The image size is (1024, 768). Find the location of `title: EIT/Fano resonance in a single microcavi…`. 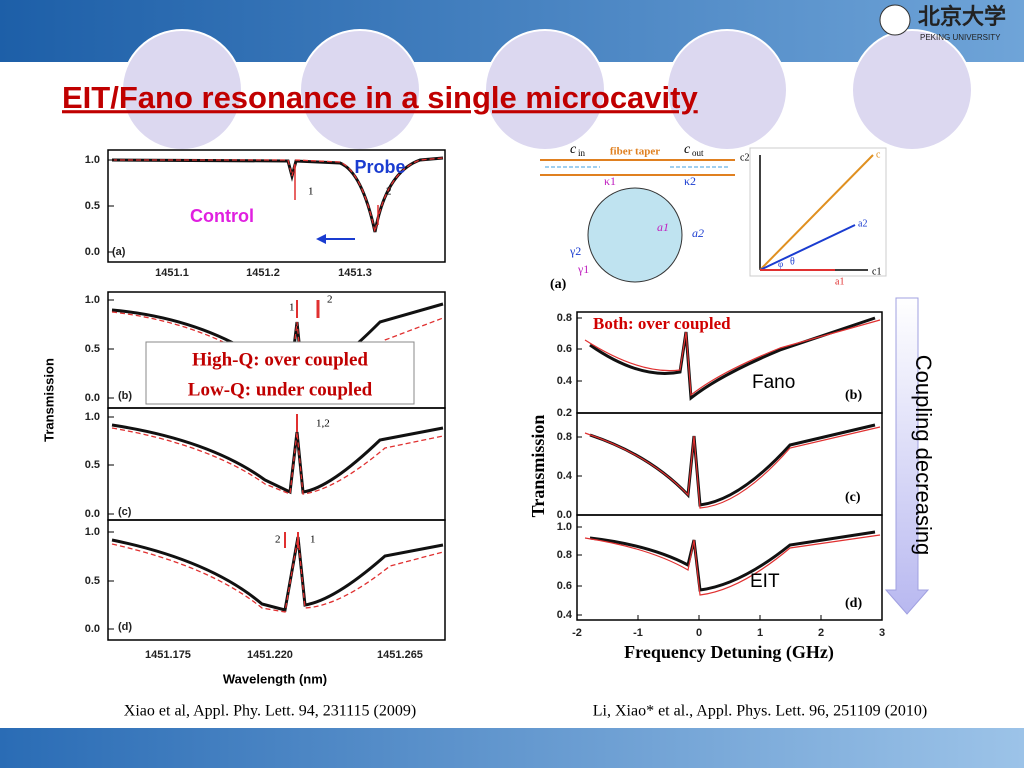

title: EIT/Fano resonance in a single microcavi… is located at coordinates (380, 97).